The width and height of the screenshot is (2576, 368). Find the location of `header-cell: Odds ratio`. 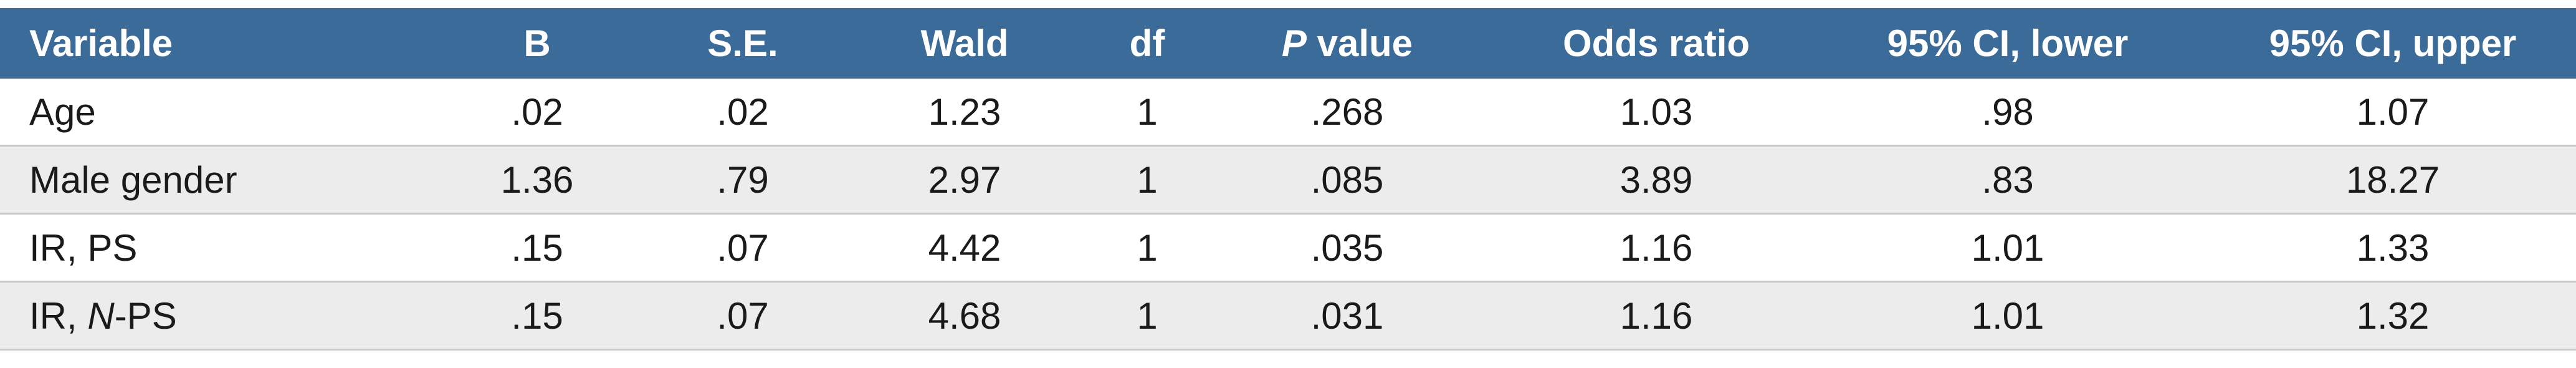

header-cell: Odds ratio is located at coordinates (1656, 43).